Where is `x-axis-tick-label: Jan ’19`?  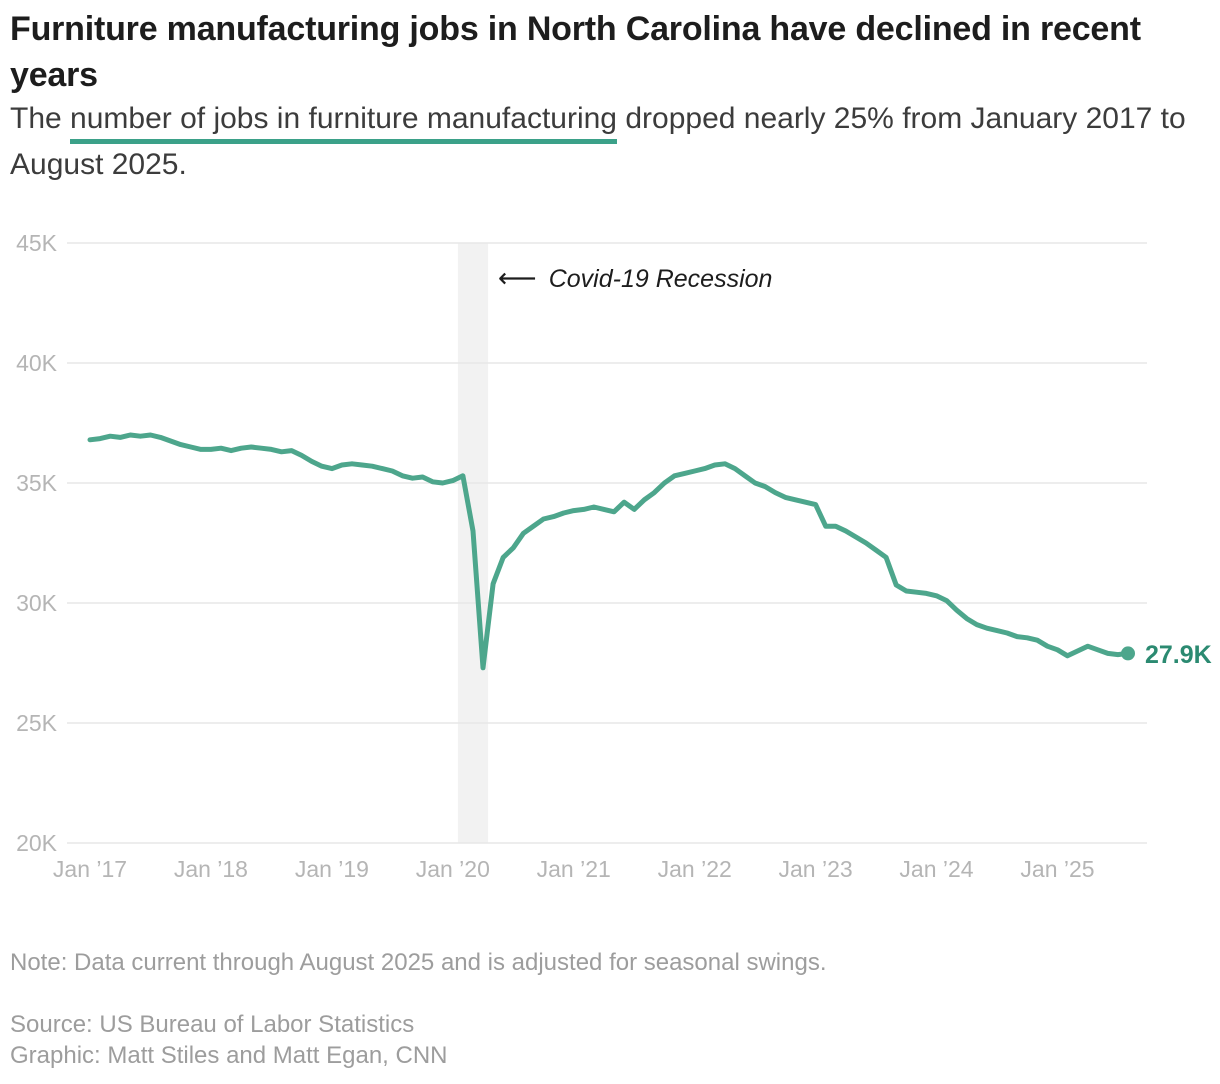
x-axis-tick-label: Jan ’19 is located at coordinates (332, 869).